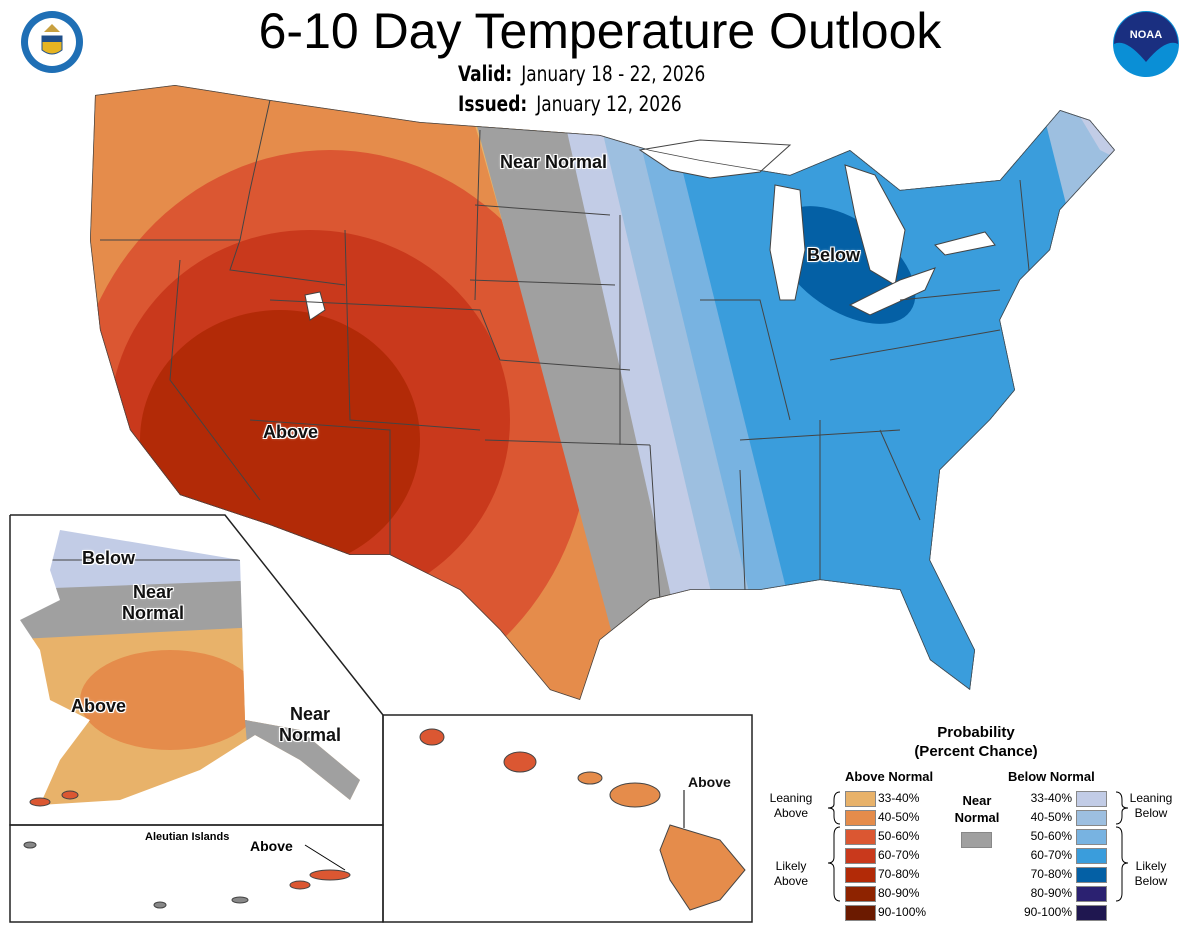 The height and width of the screenshot is (927, 1200). I want to click on valid-dates: Valid: January 18 - 22, 2026, so click(581, 74).